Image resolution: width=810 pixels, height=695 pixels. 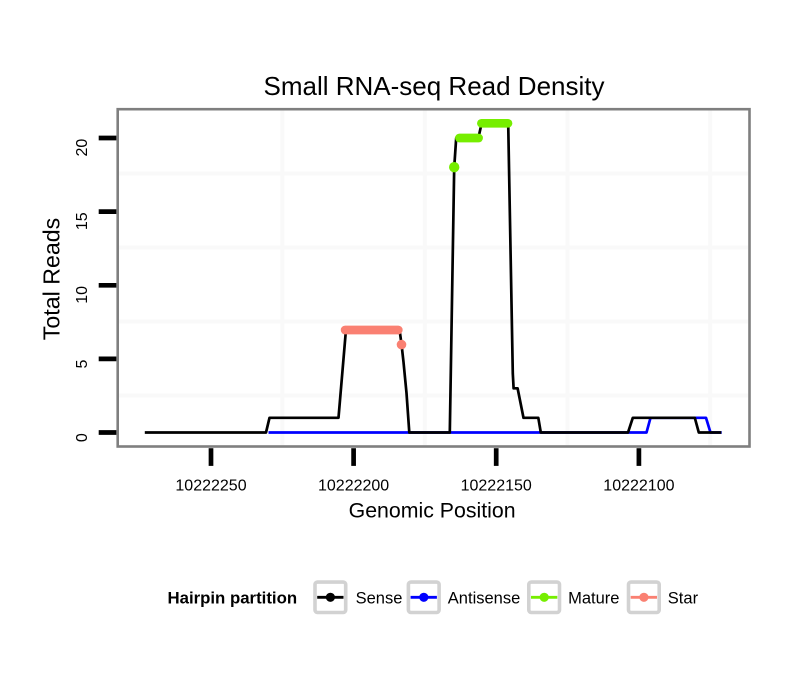 What do you see at coordinates (496, 486) in the screenshot?
I see `svg-text: 10222150` at bounding box center [496, 486].